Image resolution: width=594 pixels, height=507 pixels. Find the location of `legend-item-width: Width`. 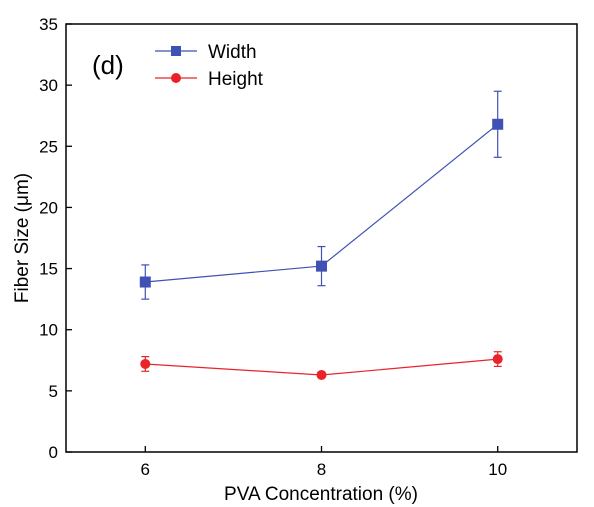

legend-item-width: Width is located at coordinates (206, 52).